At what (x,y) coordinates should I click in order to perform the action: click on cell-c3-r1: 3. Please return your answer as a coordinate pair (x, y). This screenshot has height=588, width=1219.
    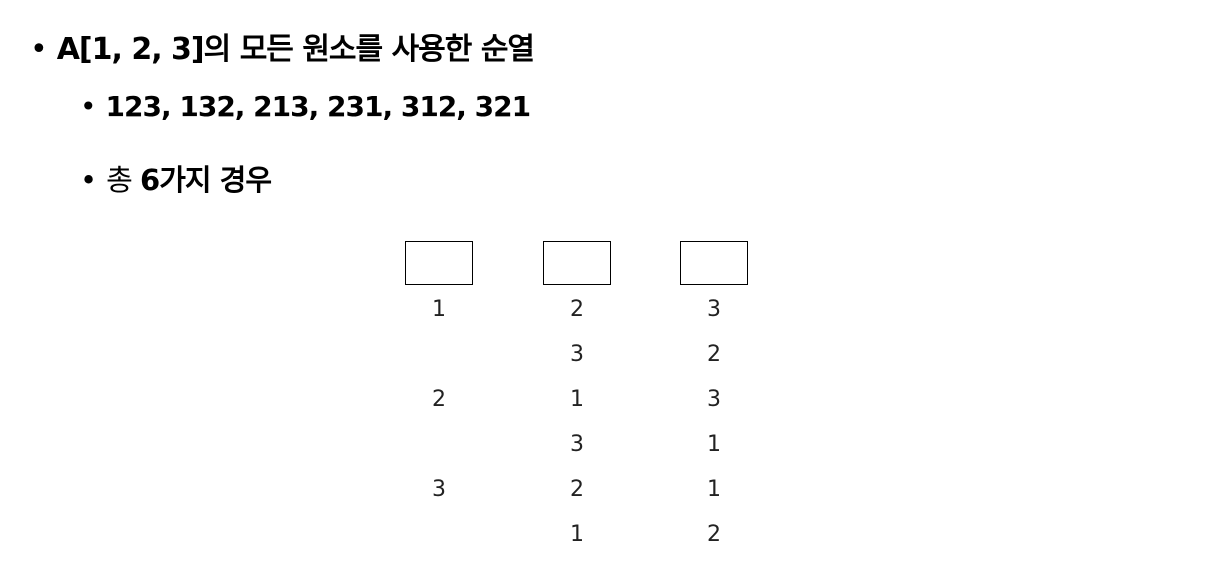
    Looking at the image, I should click on (714, 309).